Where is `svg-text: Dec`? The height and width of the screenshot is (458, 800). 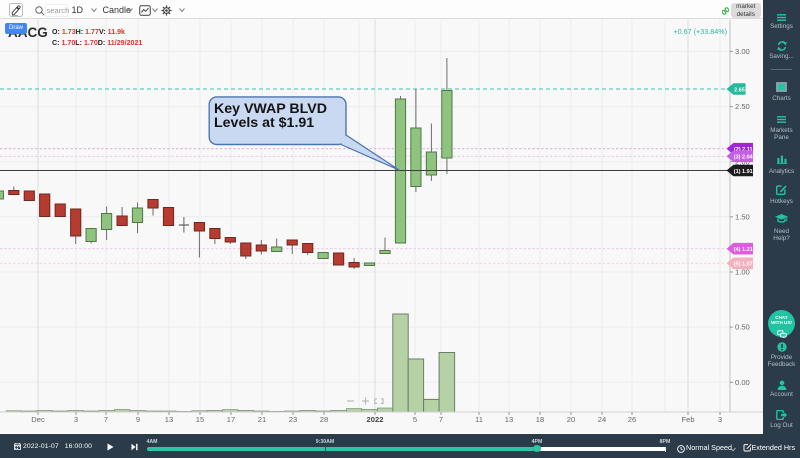 svg-text: Dec is located at coordinates (38, 419).